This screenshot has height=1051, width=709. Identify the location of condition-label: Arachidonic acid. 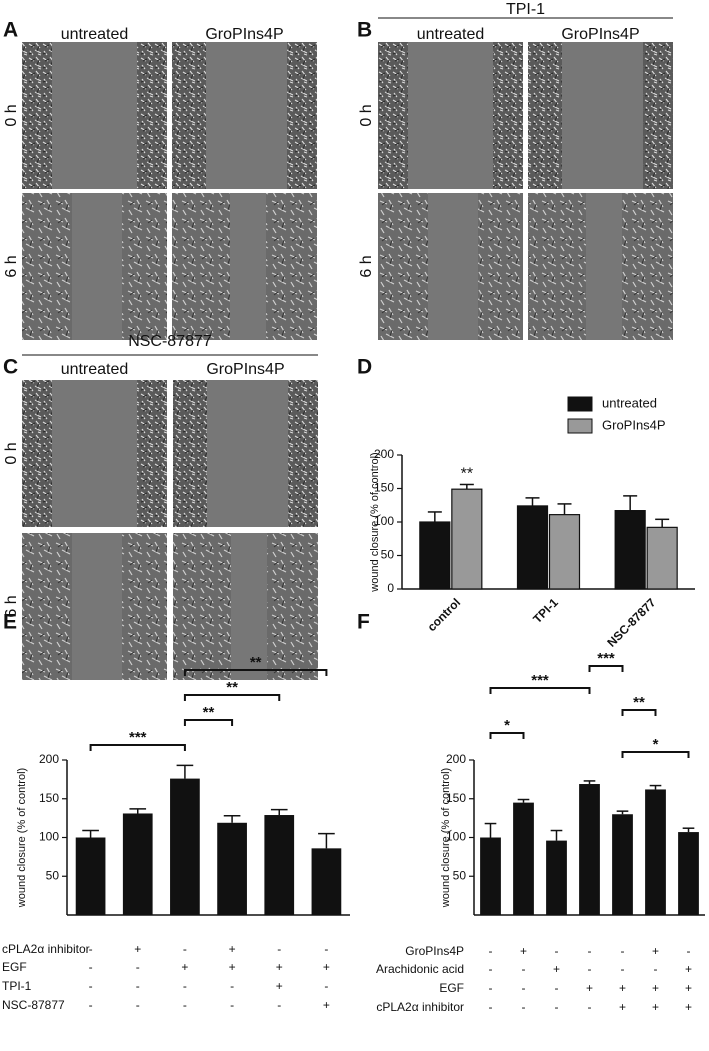
(420, 969).